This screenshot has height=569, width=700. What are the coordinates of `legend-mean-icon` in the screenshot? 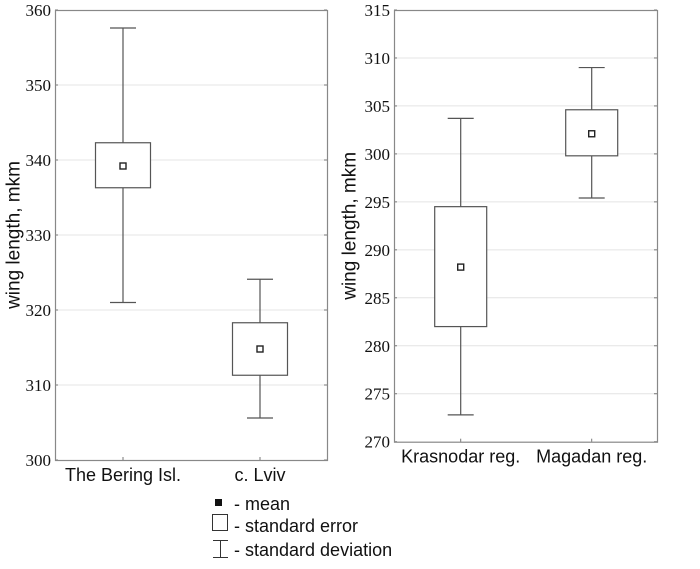 It's located at (218, 502).